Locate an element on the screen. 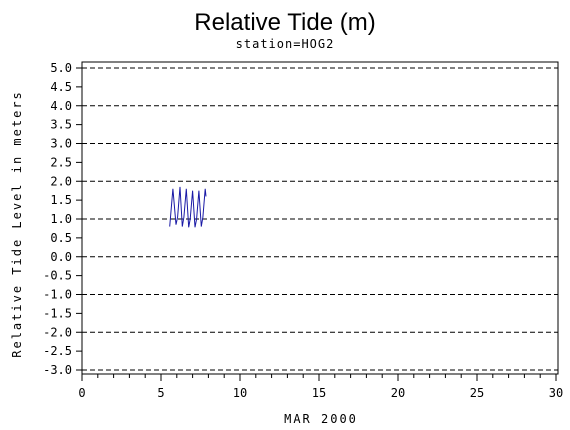  y-tick-label: 1.5 is located at coordinates (61, 200).